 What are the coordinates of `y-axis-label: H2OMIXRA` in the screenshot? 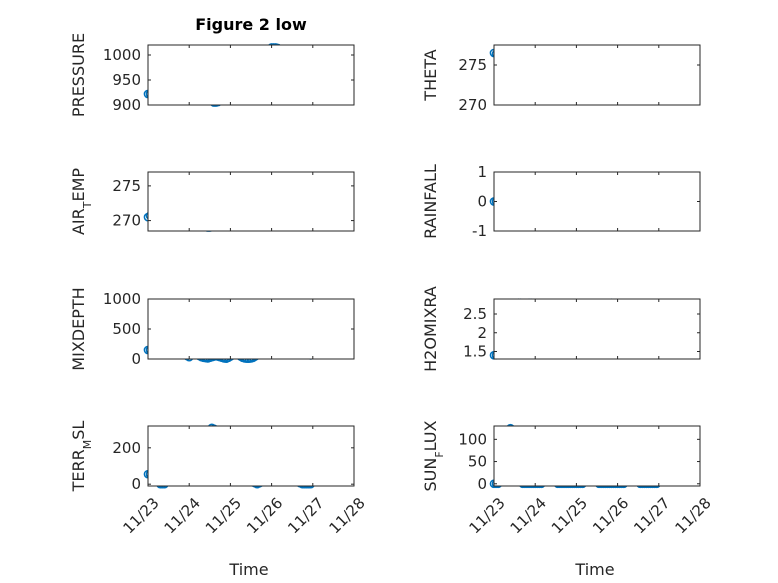 It's located at (430, 329).